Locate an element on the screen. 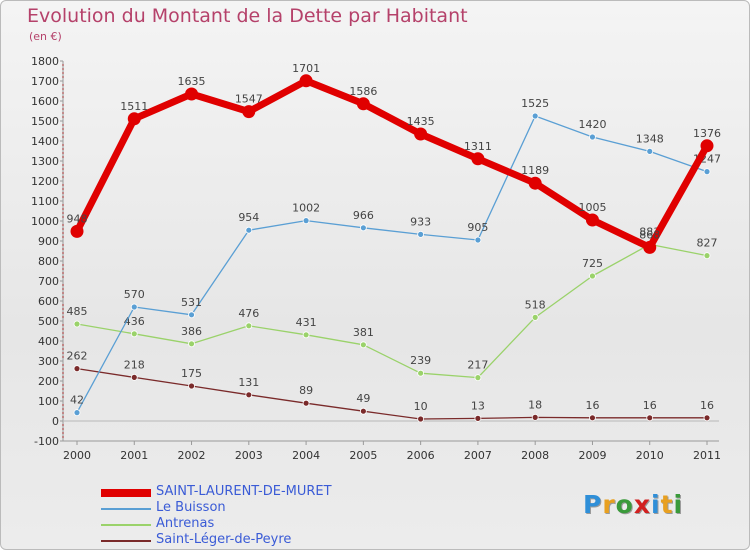  data-label: 10 is located at coordinates (421, 406).